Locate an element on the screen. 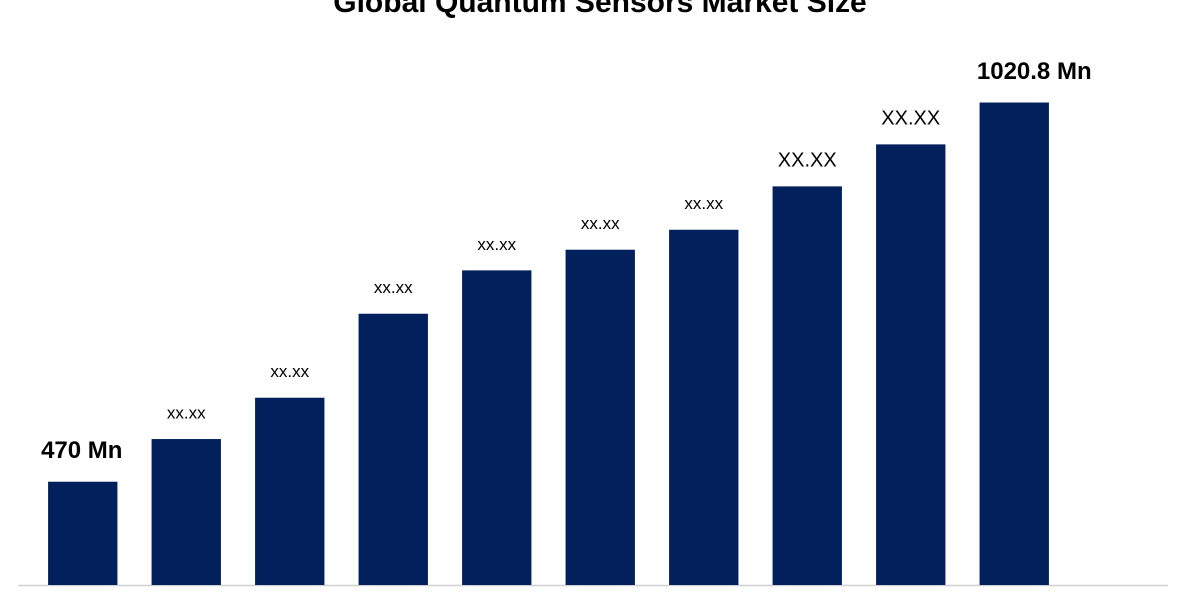 The width and height of the screenshot is (1200, 600). value-label: 470 Mn is located at coordinates (81, 450).